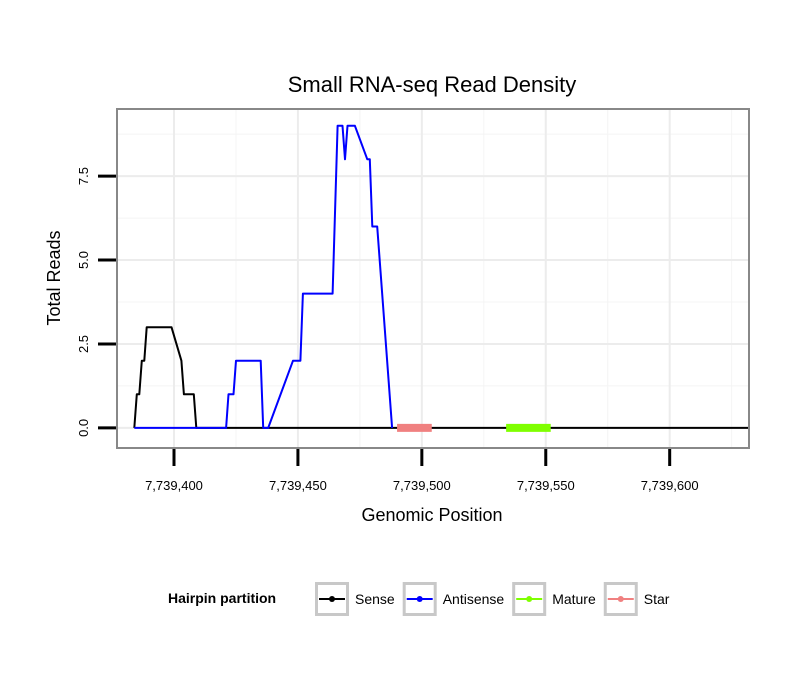 Image resolution: width=810 pixels, height=690 pixels. What do you see at coordinates (96, 302) in the screenshot?
I see `y-axis: 0.0 2.5 5.0 7.5` at bounding box center [96, 302].